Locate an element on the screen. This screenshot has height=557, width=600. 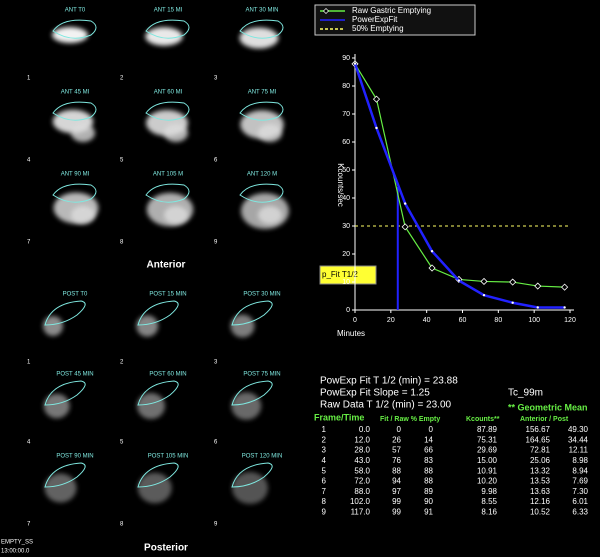
table-cell: 5 is located at coordinates (324, 470).